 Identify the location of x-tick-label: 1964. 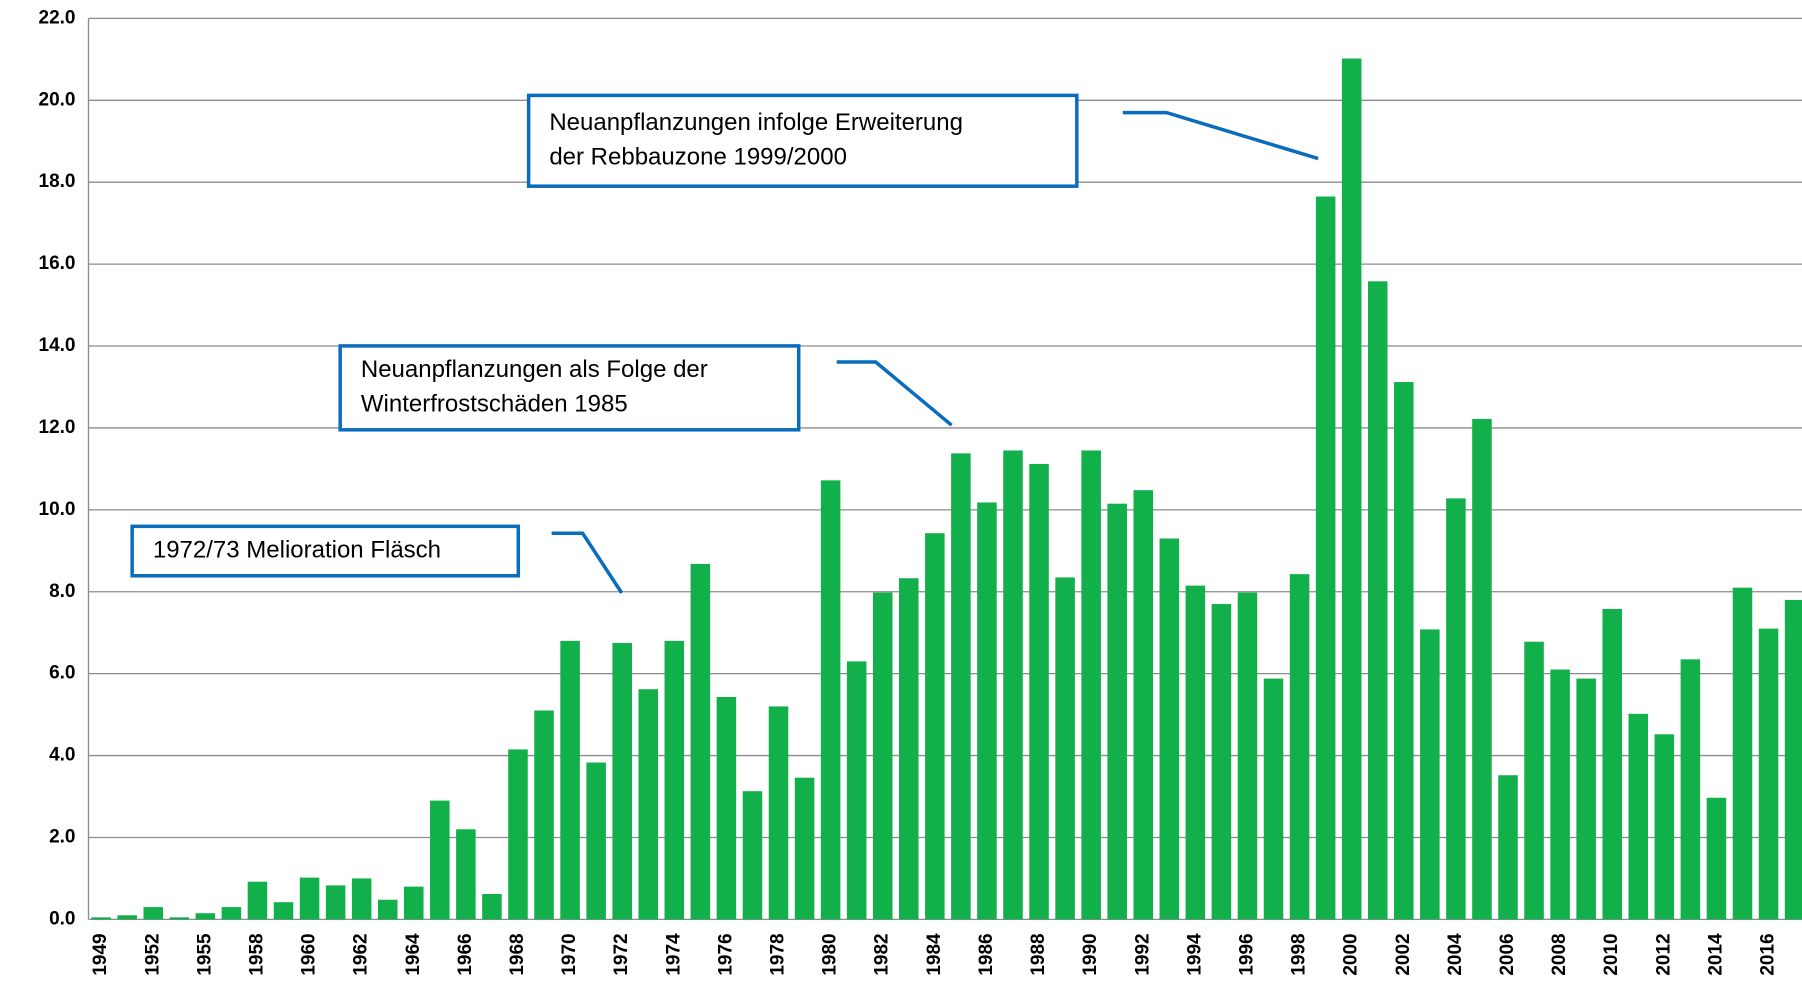
(413, 954).